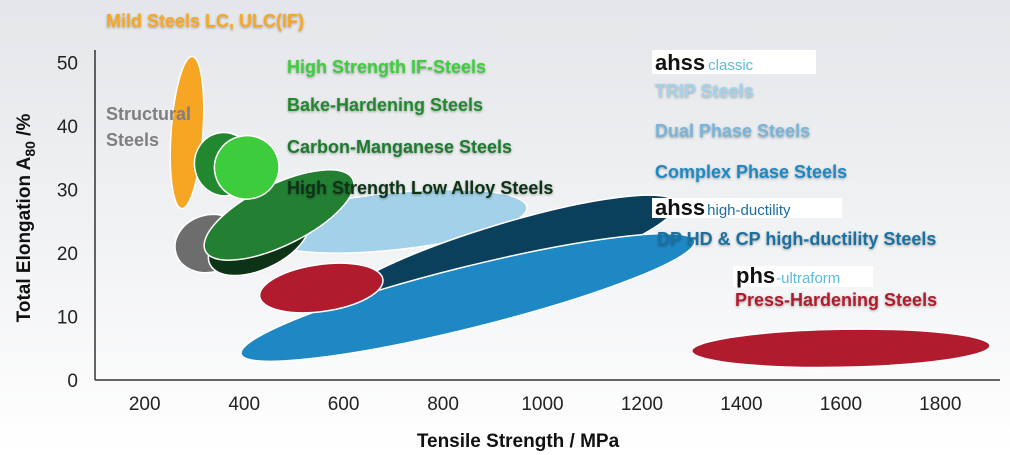  Describe the element at coordinates (148, 114) in the screenshot. I see `label-structural-line1: Structural` at that location.